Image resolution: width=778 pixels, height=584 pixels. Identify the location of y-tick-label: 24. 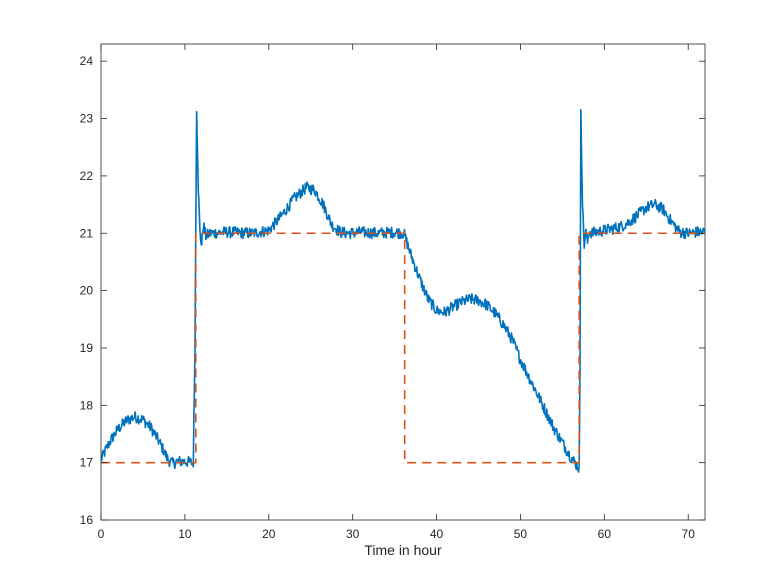
(87, 61).